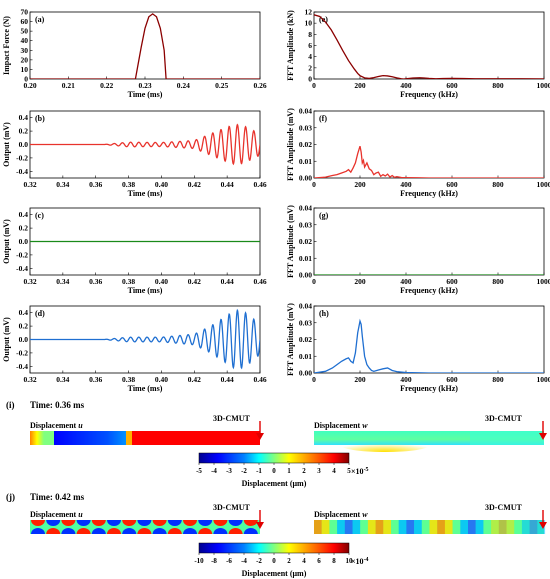 The image size is (550, 579). Describe the element at coordinates (259, 184) in the screenshot. I see `x-tick-label-b: 0.46` at that location.